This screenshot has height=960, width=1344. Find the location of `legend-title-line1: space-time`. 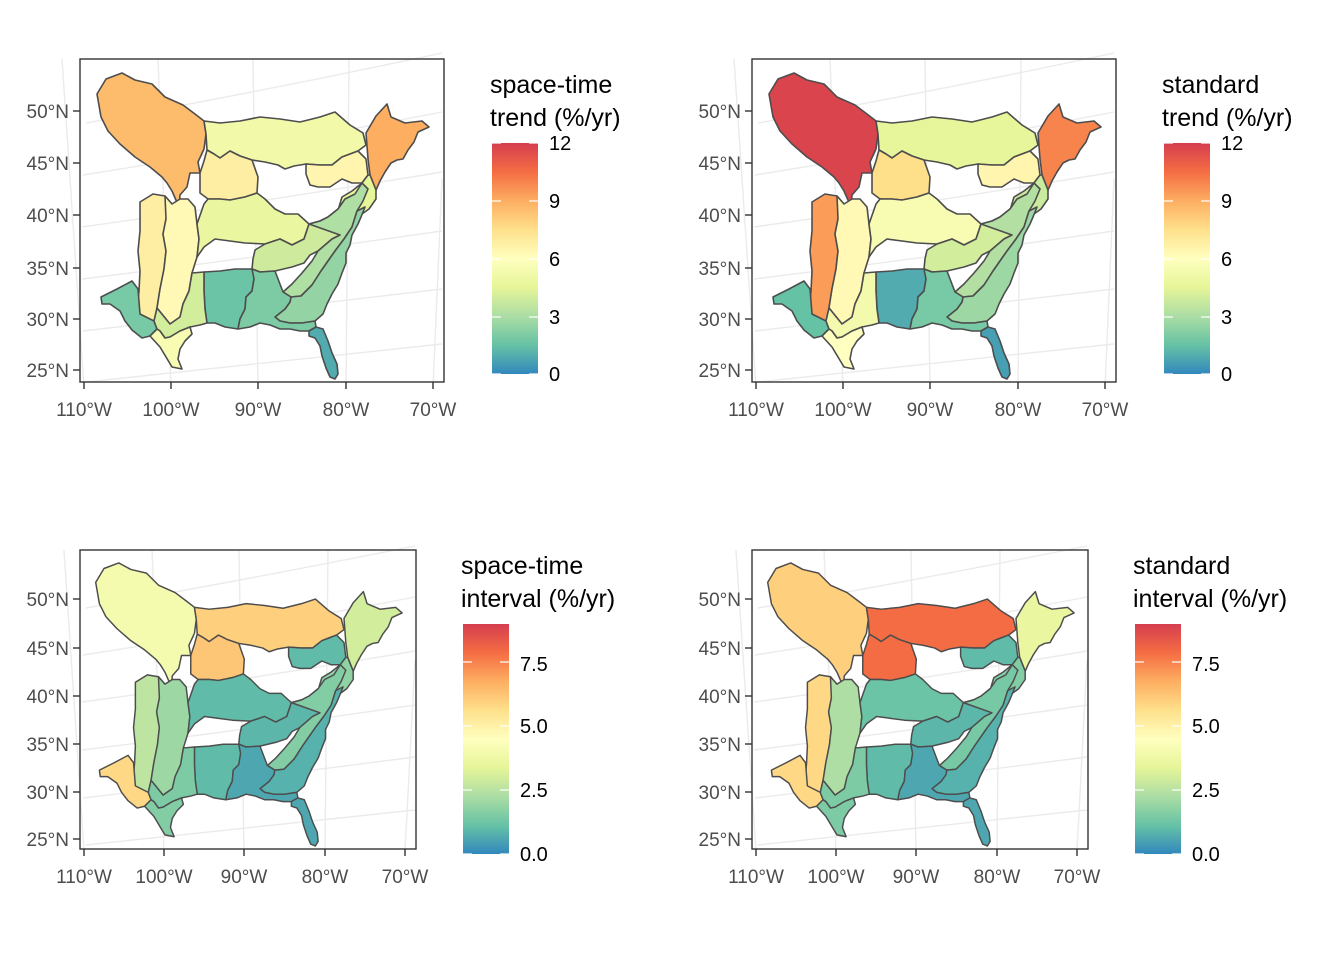

legend-title-line1: space-time is located at coordinates (551, 85).